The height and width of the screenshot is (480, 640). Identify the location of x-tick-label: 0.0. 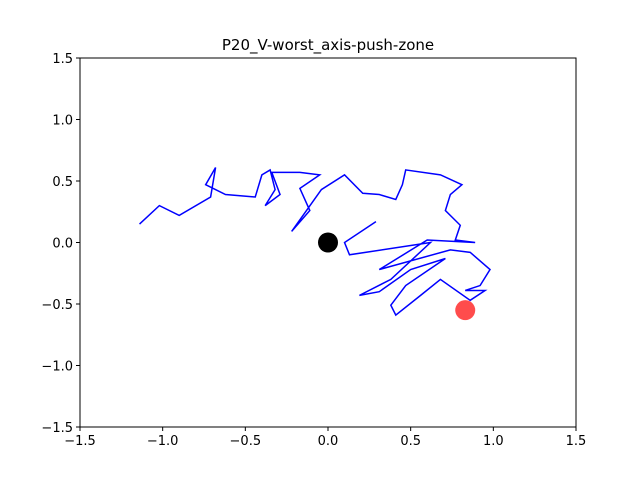
(328, 441).